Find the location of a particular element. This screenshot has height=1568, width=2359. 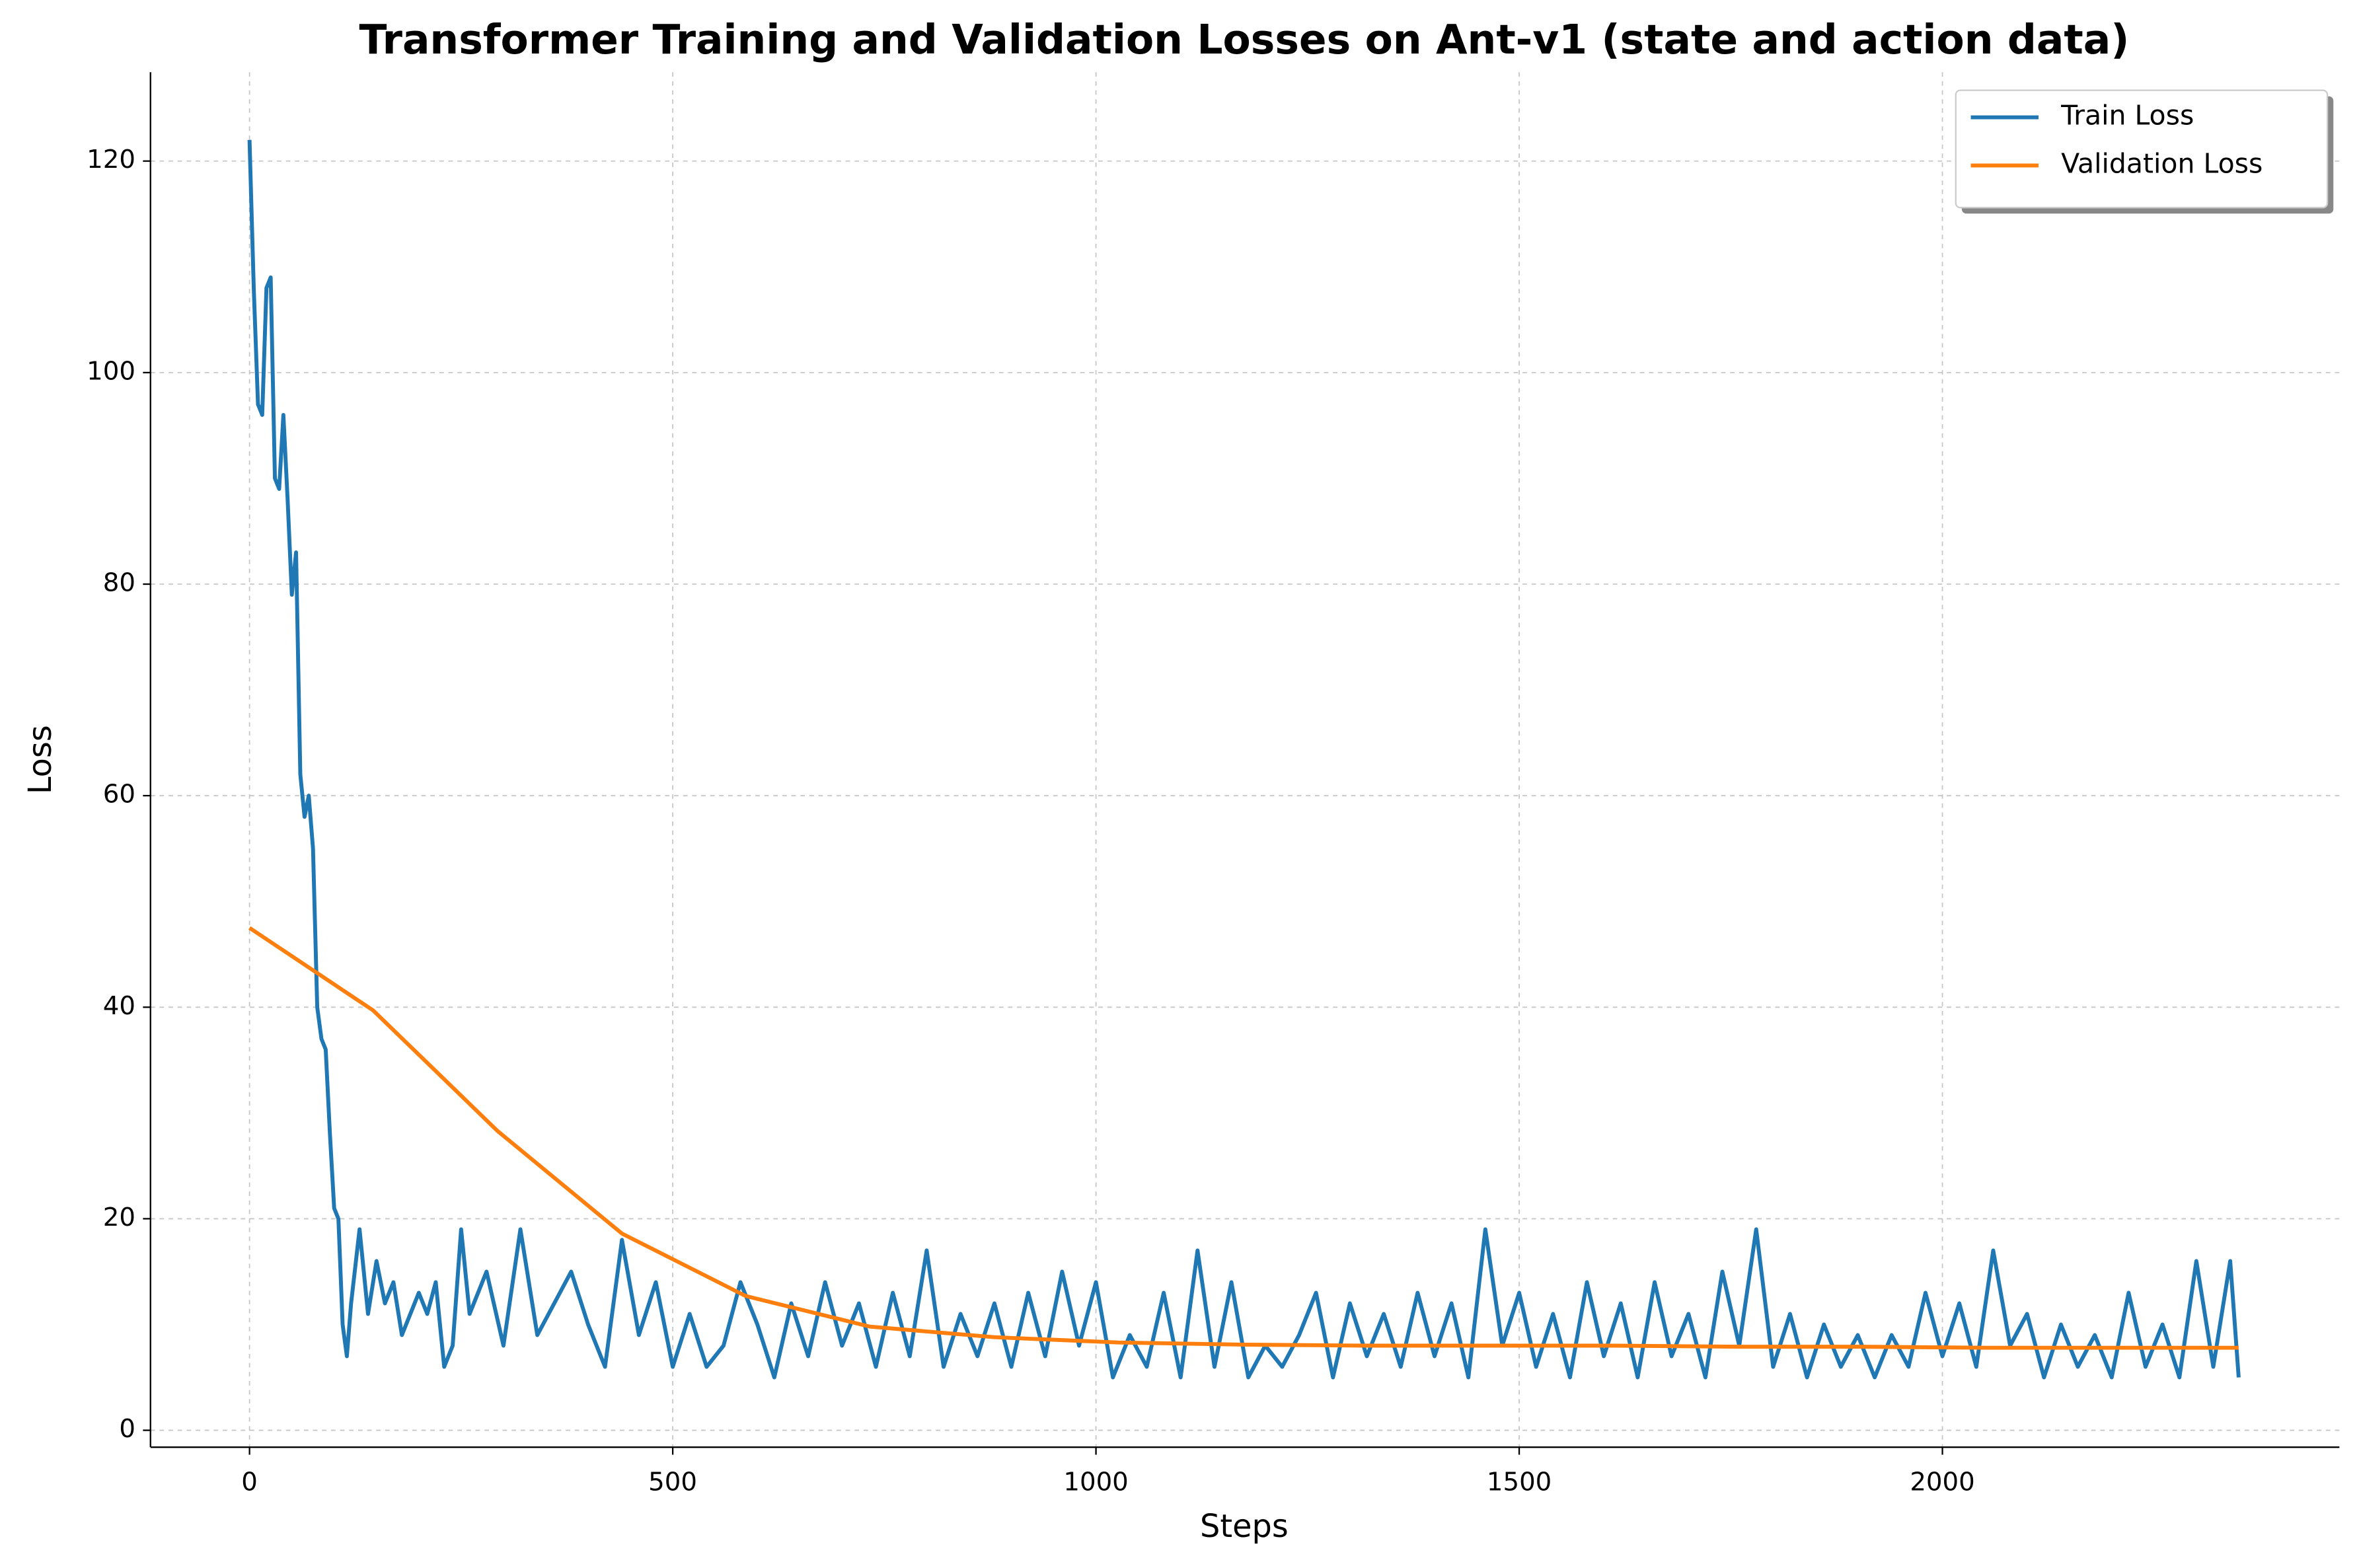

y-tick-label: 20 is located at coordinates (119, 1217).